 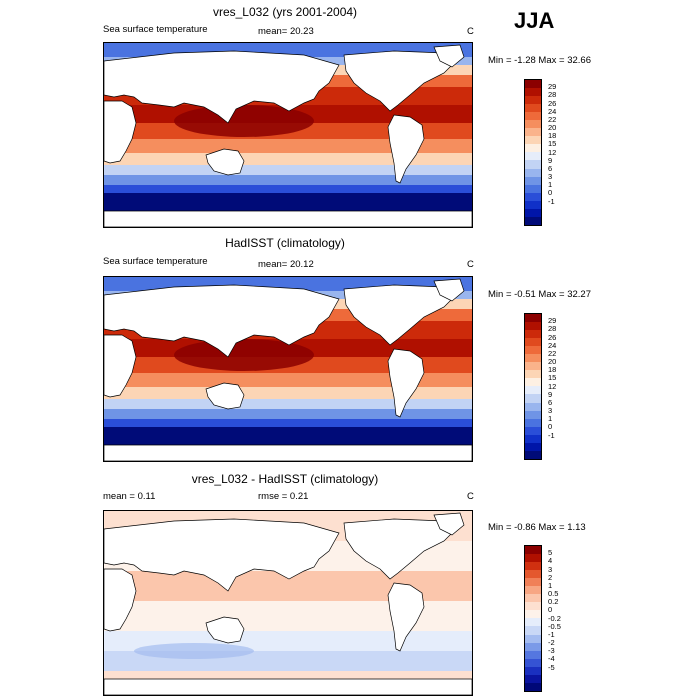 What do you see at coordinates (283, 496) in the screenshot?
I see `panel-3-rmse-label: rmse = 0.21` at bounding box center [283, 496].